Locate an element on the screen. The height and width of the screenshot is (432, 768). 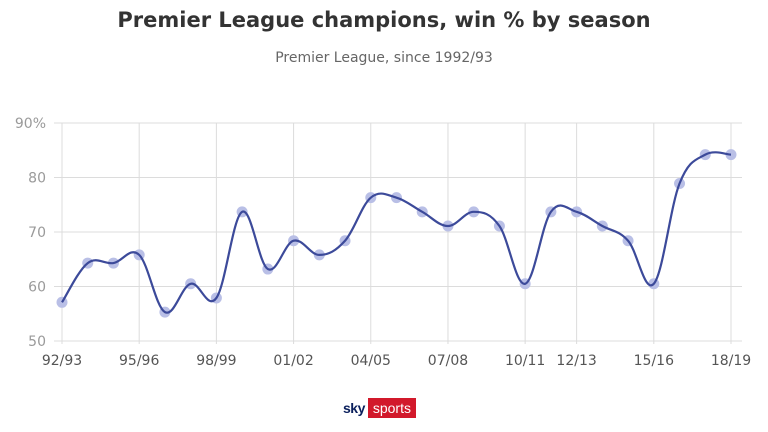
x-tick-label: 92/93 is located at coordinates (62, 361).